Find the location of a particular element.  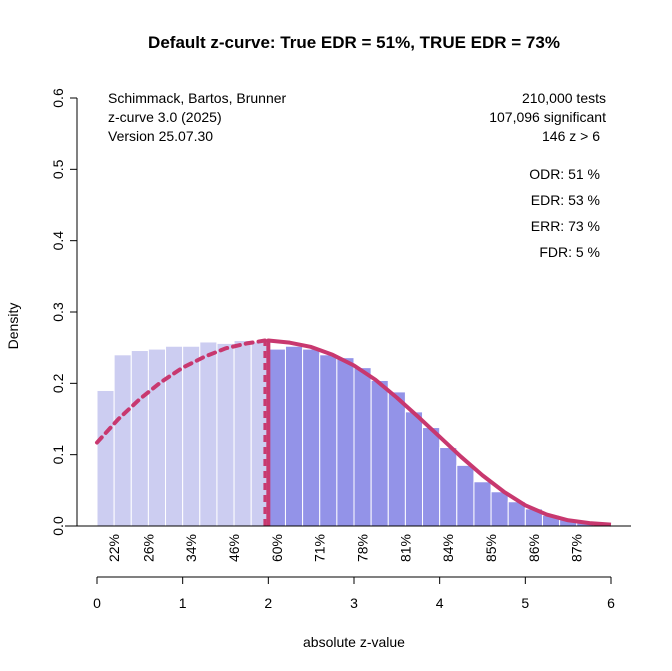

y-tick-label: 0.0 is located at coordinates (58, 526).